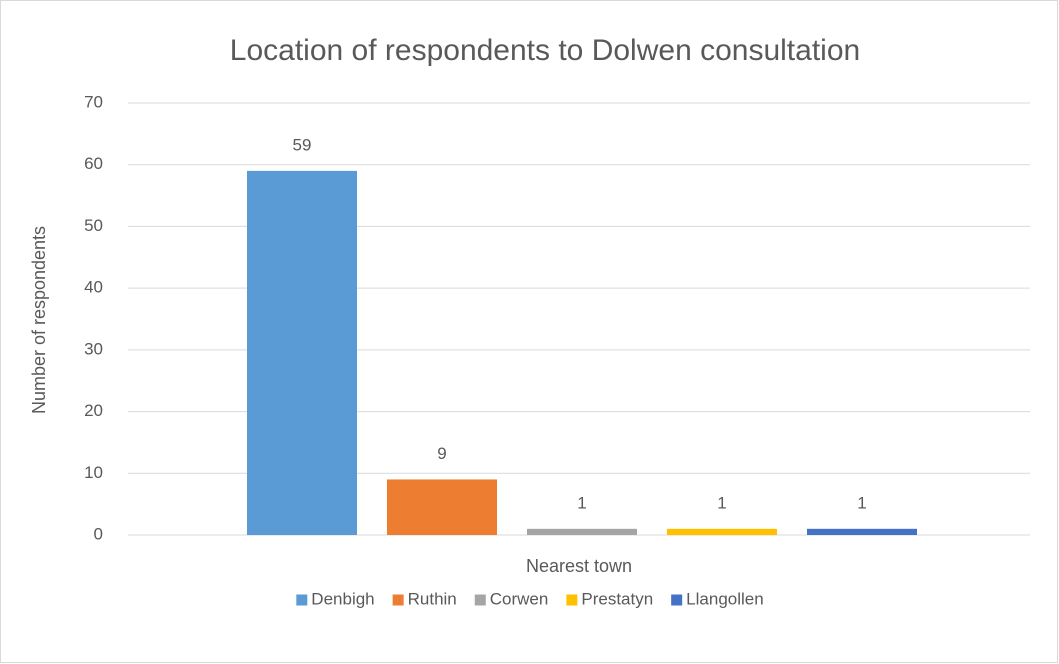 This screenshot has height=664, width=1059. I want to click on x-axis-title: Nearest town, so click(579, 566).